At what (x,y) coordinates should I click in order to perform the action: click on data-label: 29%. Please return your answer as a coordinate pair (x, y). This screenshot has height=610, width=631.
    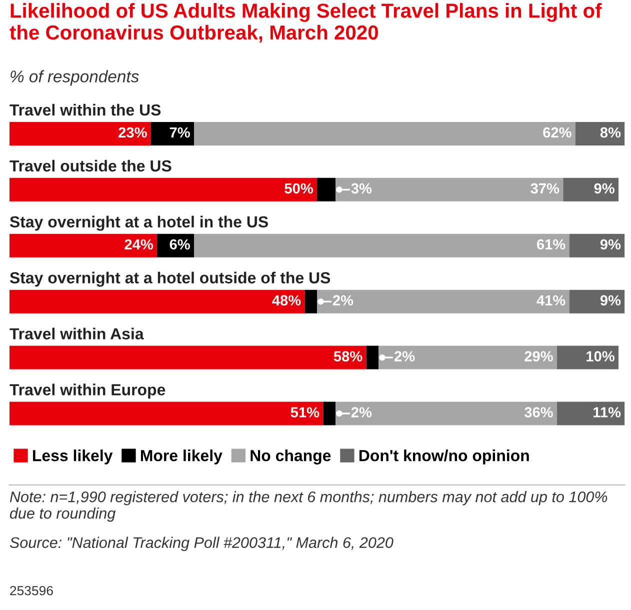
    Looking at the image, I should click on (538, 356).